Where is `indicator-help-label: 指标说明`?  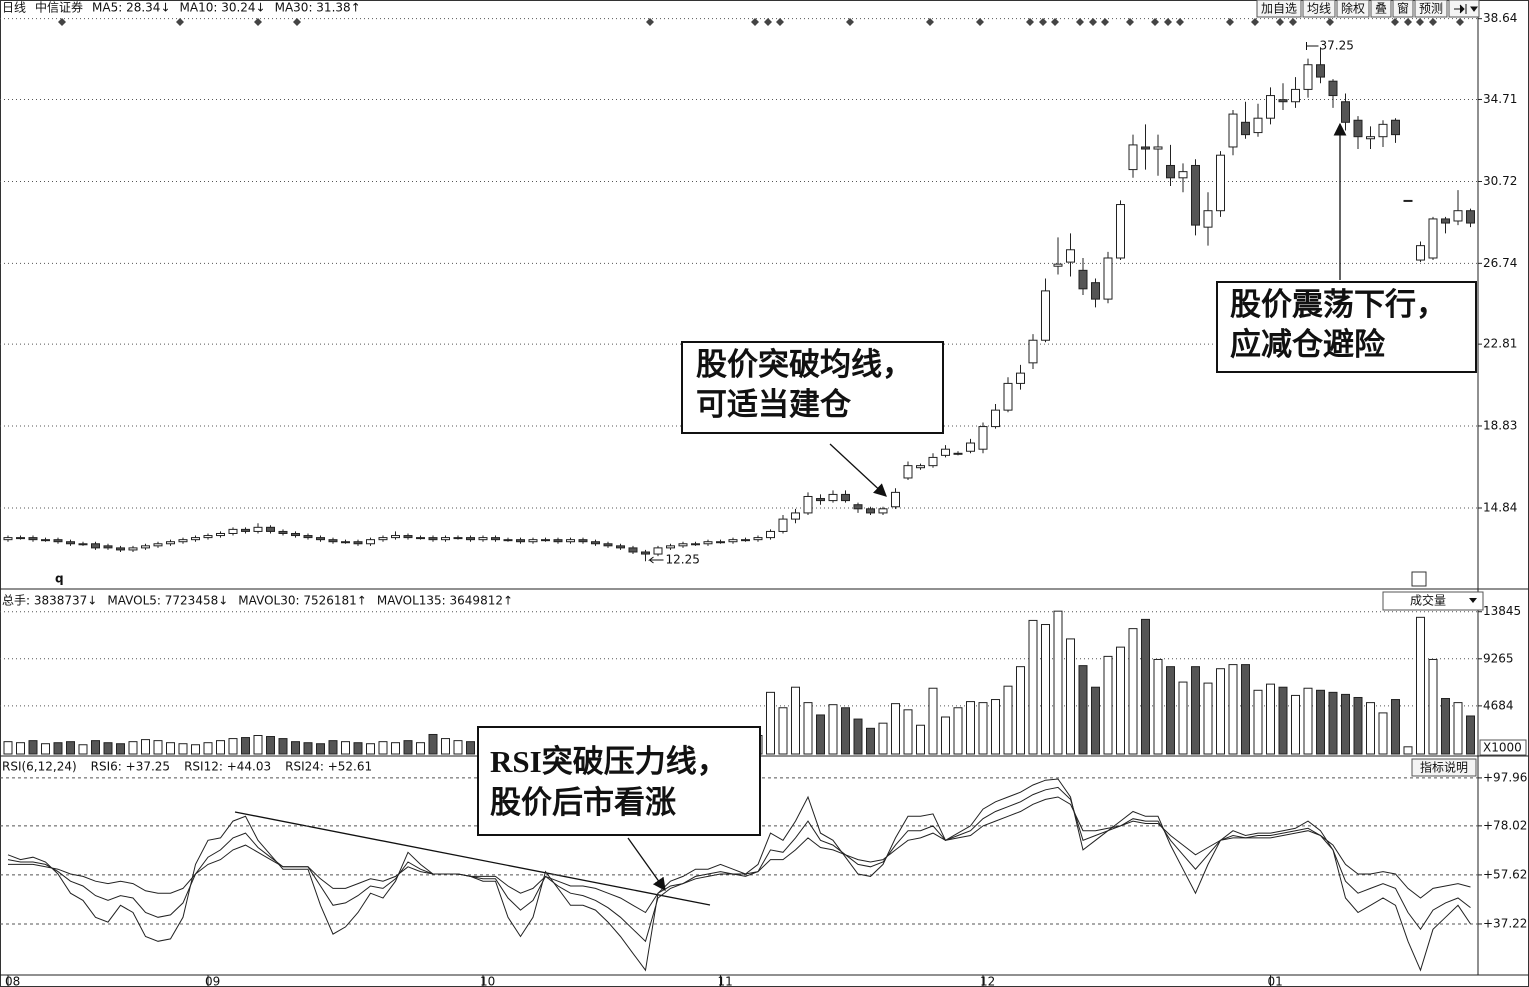 indicator-help-label: 指标说明 is located at coordinates (1444, 767).